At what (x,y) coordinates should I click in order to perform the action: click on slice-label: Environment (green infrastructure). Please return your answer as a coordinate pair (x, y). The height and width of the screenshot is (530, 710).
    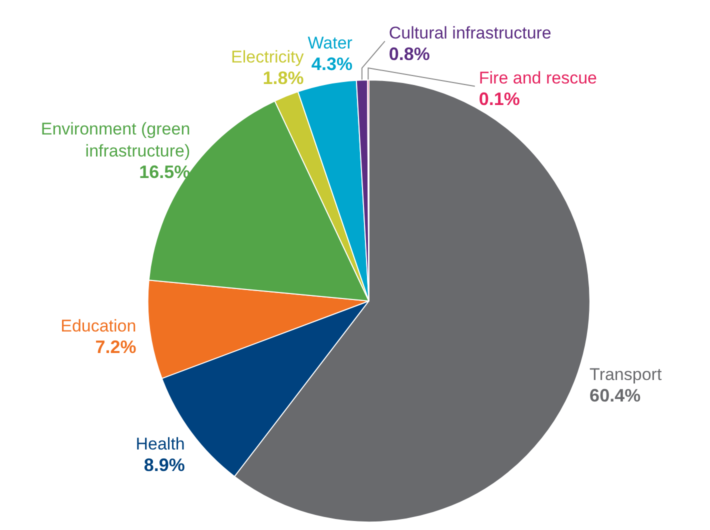
    Looking at the image, I should click on (115, 140).